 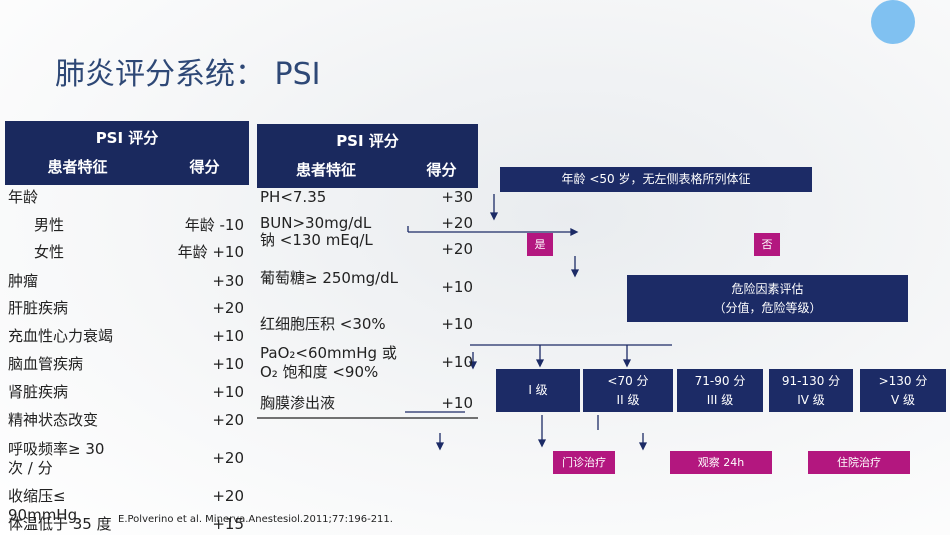 What do you see at coordinates (767, 244) in the screenshot?
I see `no-box: 否` at bounding box center [767, 244].